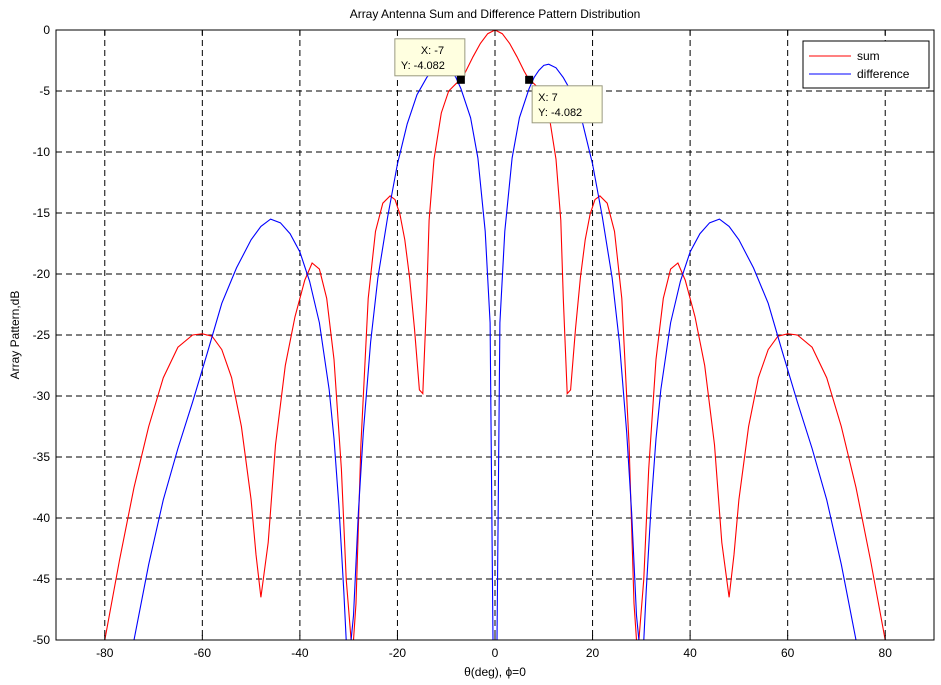 The image size is (941, 685). Describe the element at coordinates (42, 396) in the screenshot. I see `y-tick-label: -30` at that location.